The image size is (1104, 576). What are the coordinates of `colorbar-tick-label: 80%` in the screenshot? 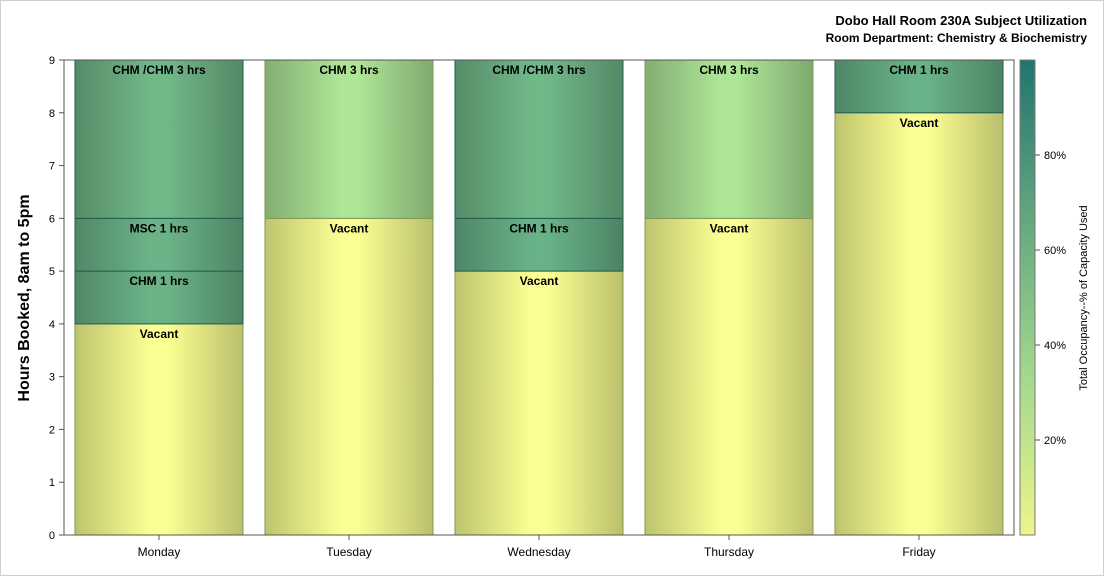 It's located at (1055, 156).